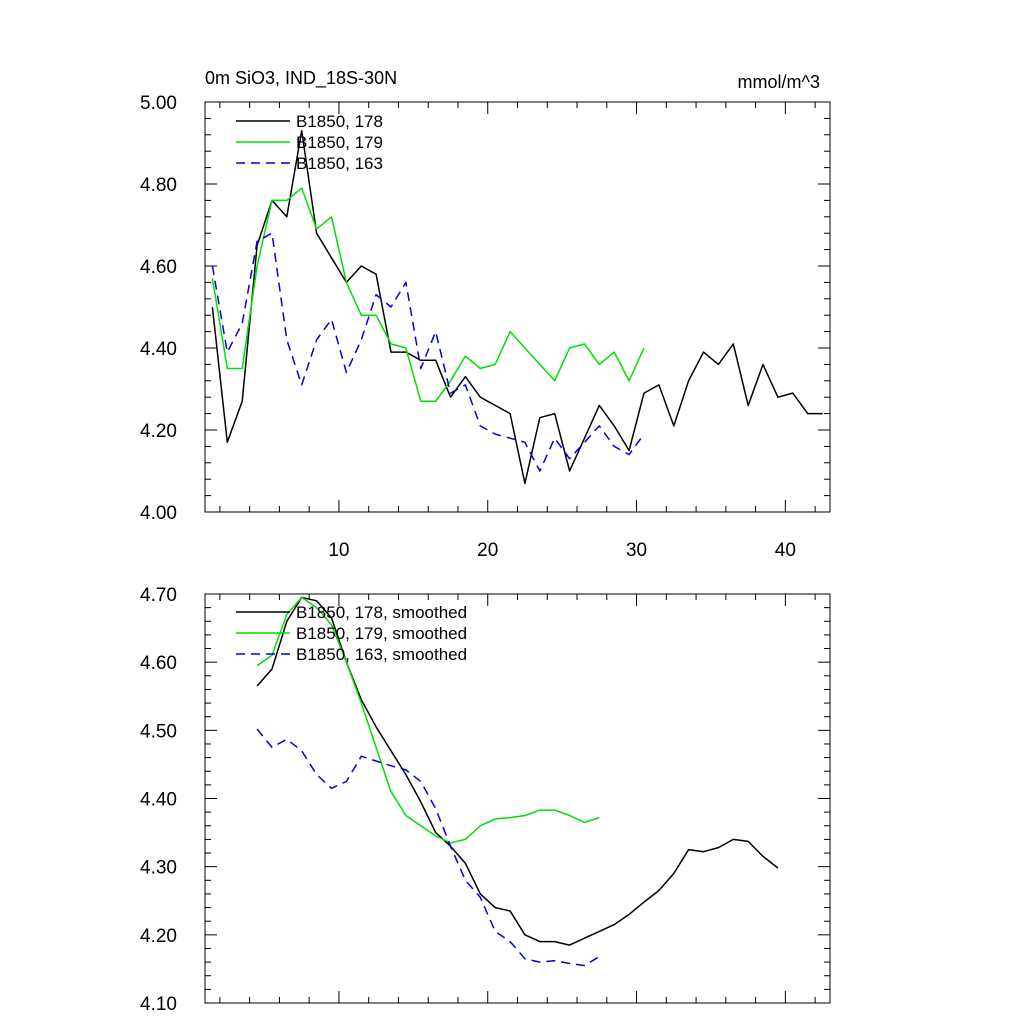  Describe the element at coordinates (158, 185) in the screenshot. I see `y-tick-label: 4.80` at that location.